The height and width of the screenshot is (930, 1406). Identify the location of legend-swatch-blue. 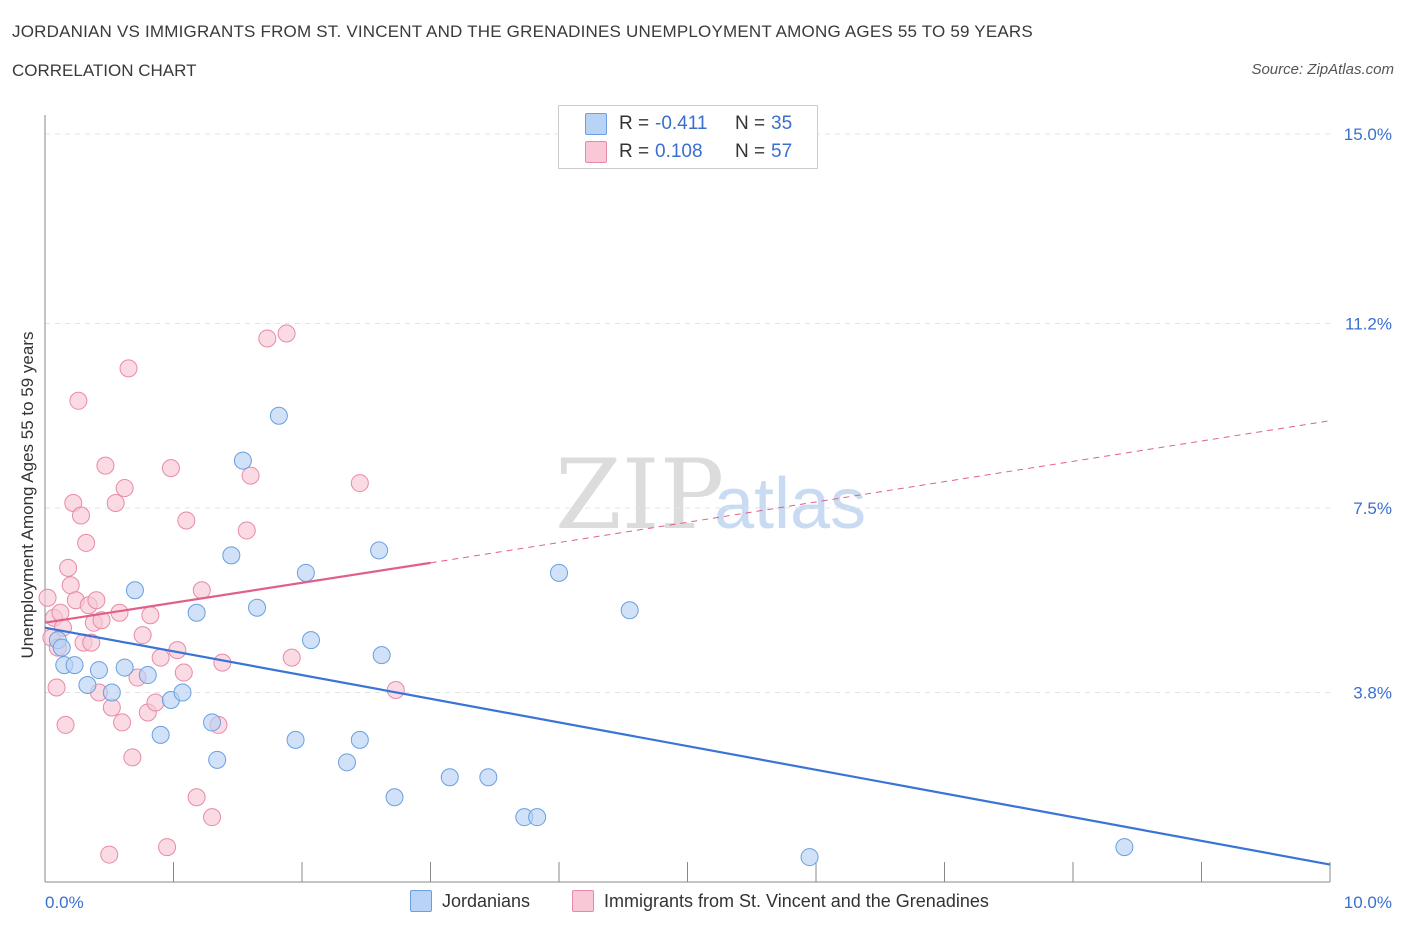
(421, 901).